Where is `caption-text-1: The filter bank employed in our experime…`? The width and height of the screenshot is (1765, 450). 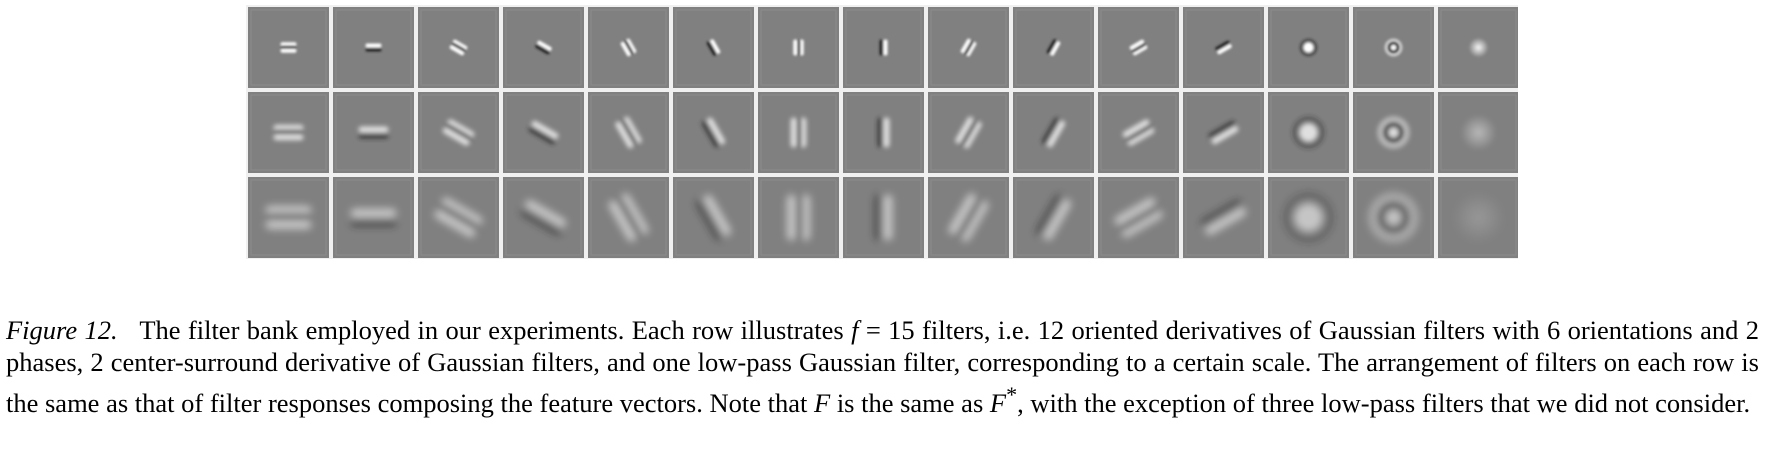
caption-text-1: The filter bank employed in our experime… is located at coordinates (495, 329).